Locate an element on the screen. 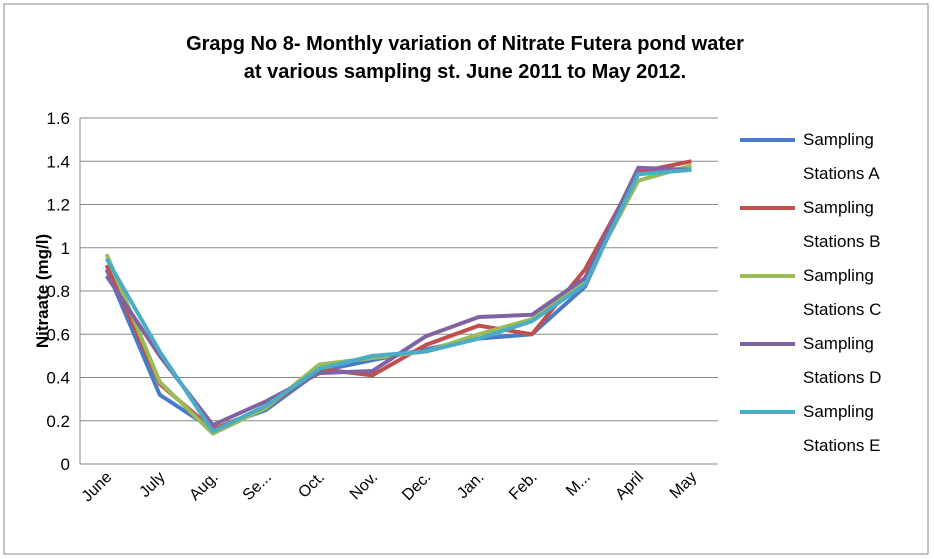 This screenshot has width=934, height=559. legend-label: Sampling Stations D is located at coordinates (842, 360).